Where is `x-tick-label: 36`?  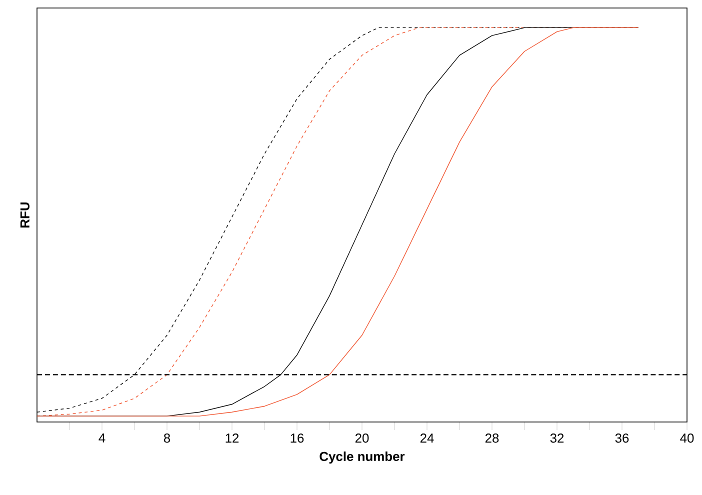 x-tick-label: 36 is located at coordinates (622, 438).